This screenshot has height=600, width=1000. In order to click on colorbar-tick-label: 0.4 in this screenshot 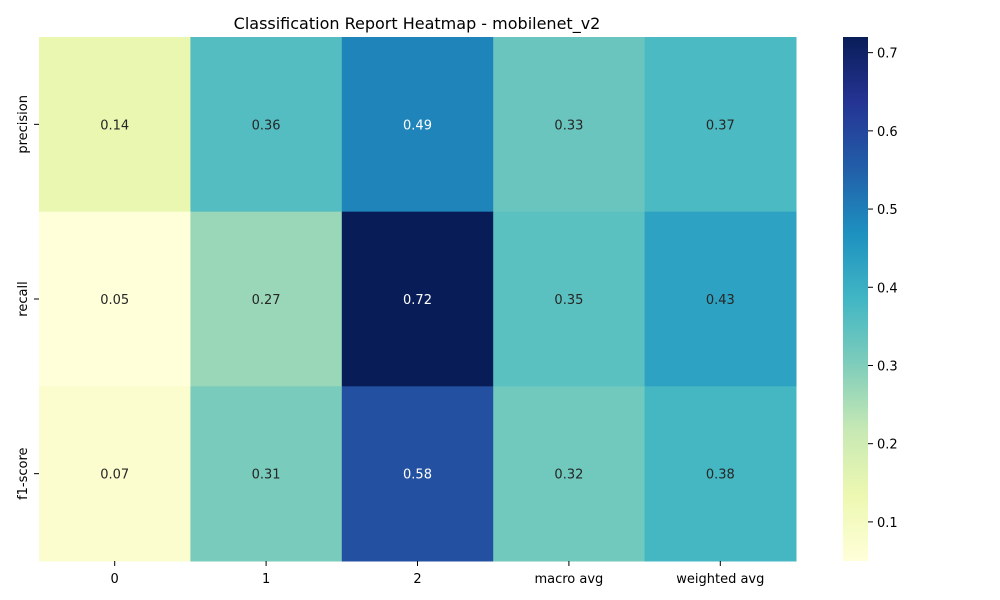, I will do `click(887, 288)`.